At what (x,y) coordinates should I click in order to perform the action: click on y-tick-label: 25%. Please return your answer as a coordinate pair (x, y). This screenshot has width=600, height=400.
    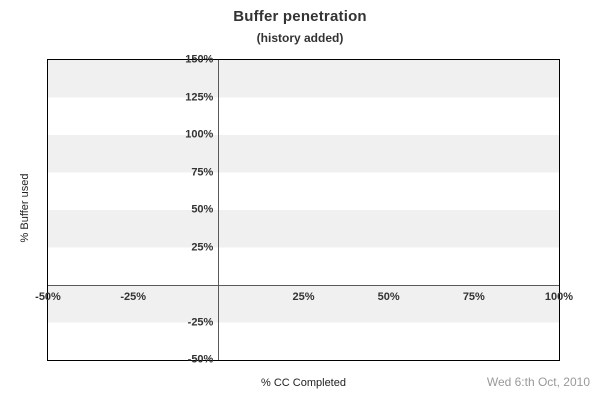
    Looking at the image, I should click on (202, 247).